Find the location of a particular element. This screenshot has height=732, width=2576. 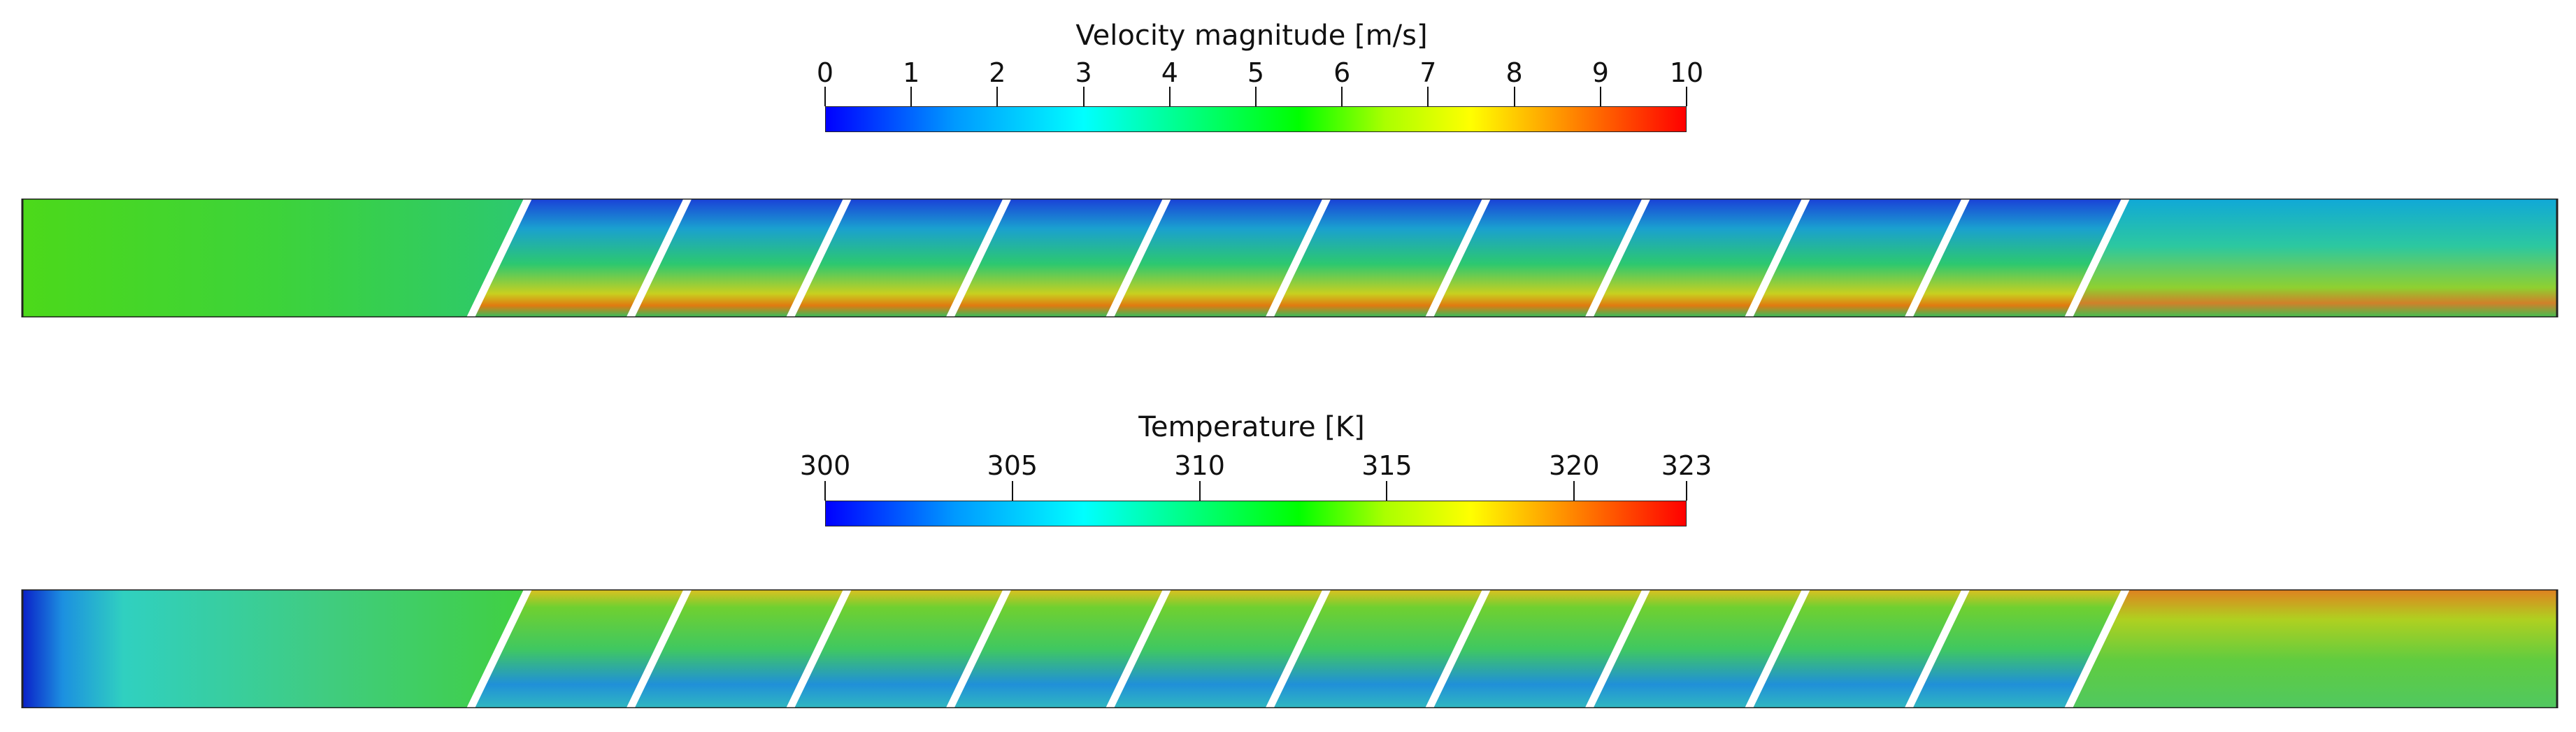

temperature-inlet-region is located at coordinates (275, 648).